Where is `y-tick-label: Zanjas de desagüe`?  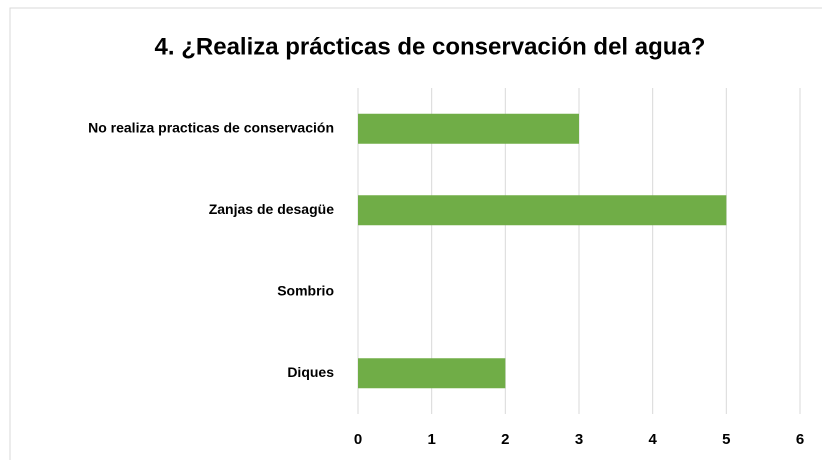 y-tick-label: Zanjas de desagüe is located at coordinates (271, 209).